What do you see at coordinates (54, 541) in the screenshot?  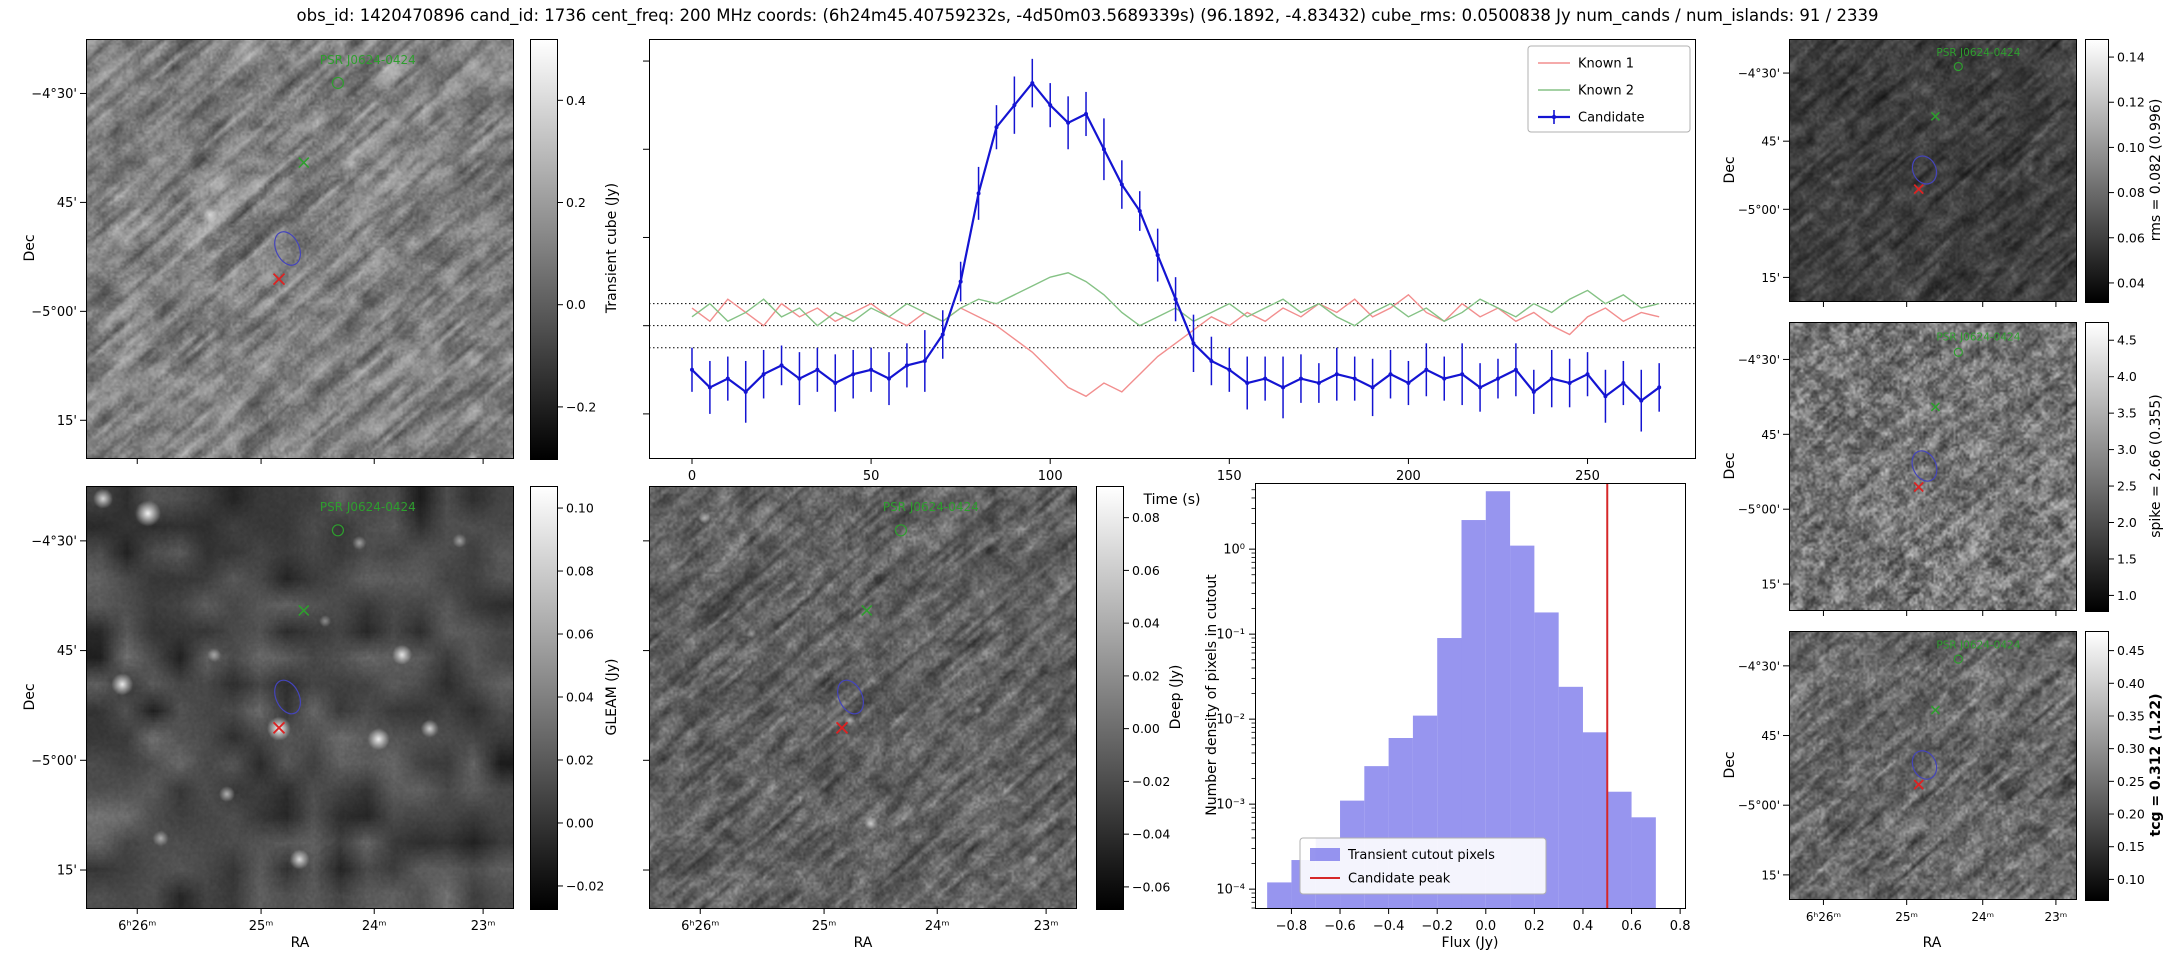 I see `ytick-label-gleam: −4°30'` at bounding box center [54, 541].